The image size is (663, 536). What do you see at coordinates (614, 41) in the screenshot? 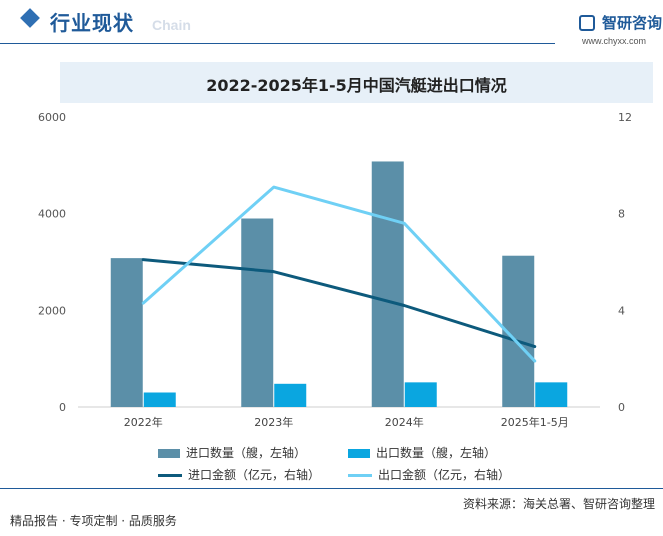
I see `logo-url: www.chyxx.com` at bounding box center [614, 41].